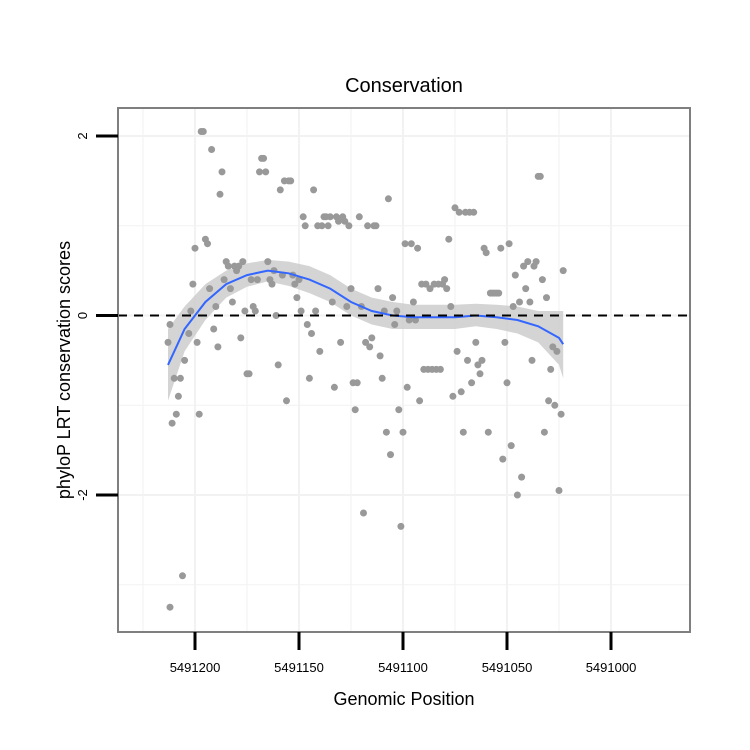 The height and width of the screenshot is (750, 750). Describe the element at coordinates (82, 495) in the screenshot. I see `y-tick-label: -2` at that location.